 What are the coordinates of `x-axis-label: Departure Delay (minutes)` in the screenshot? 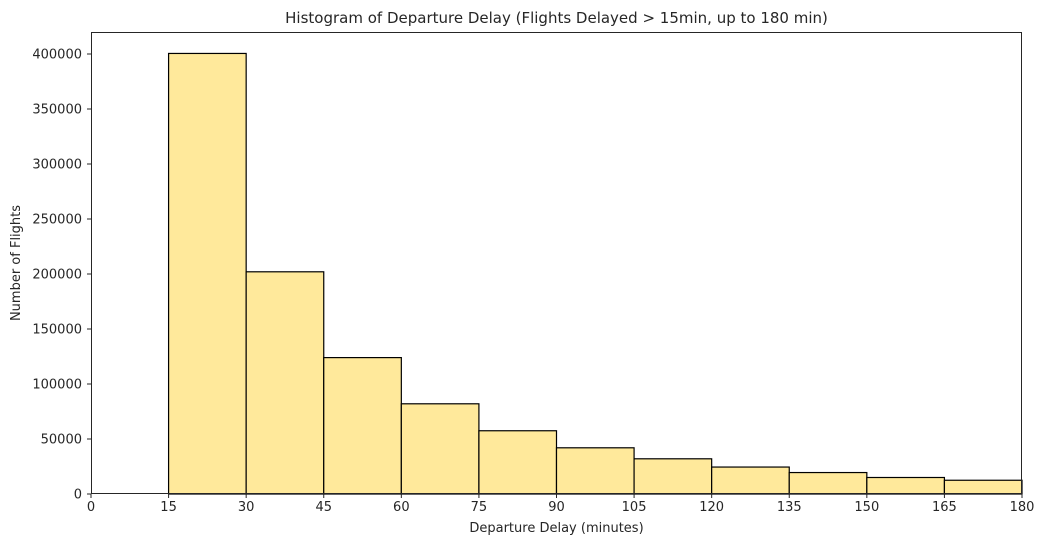 It's located at (556, 528).